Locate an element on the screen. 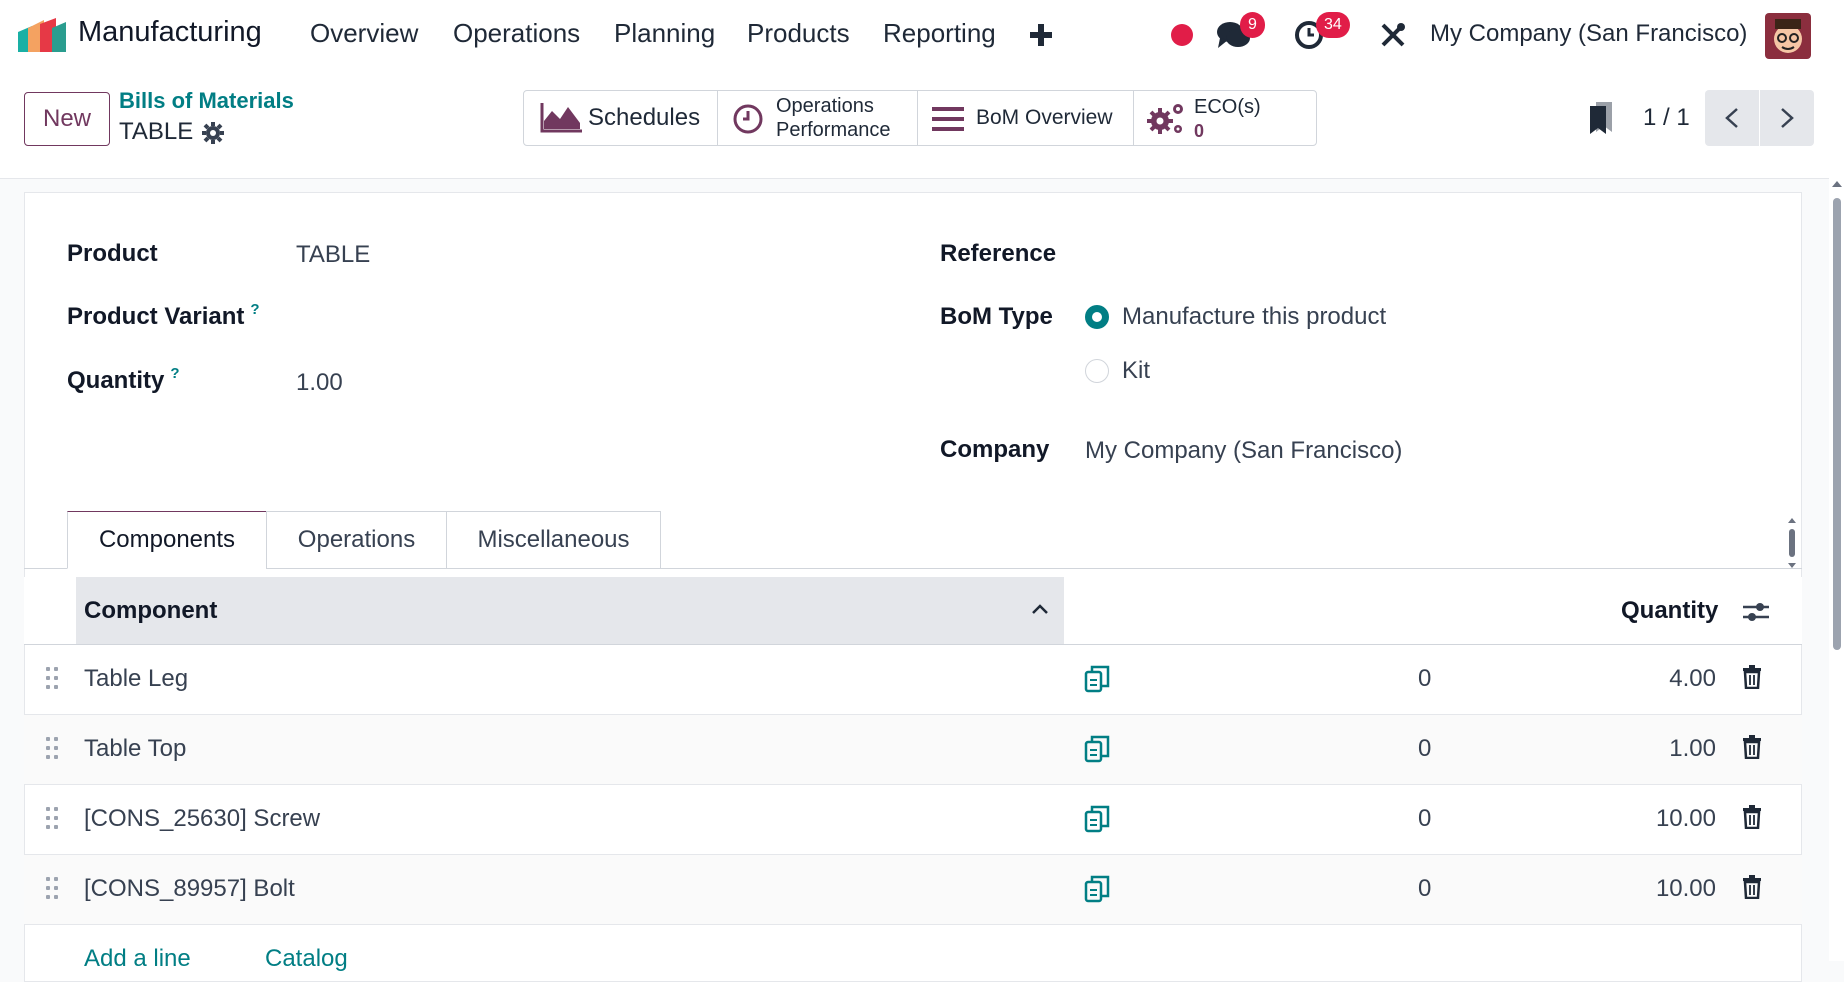 This screenshot has width=1844, height=982. page-scrollbar is located at coordinates (1836, 569).